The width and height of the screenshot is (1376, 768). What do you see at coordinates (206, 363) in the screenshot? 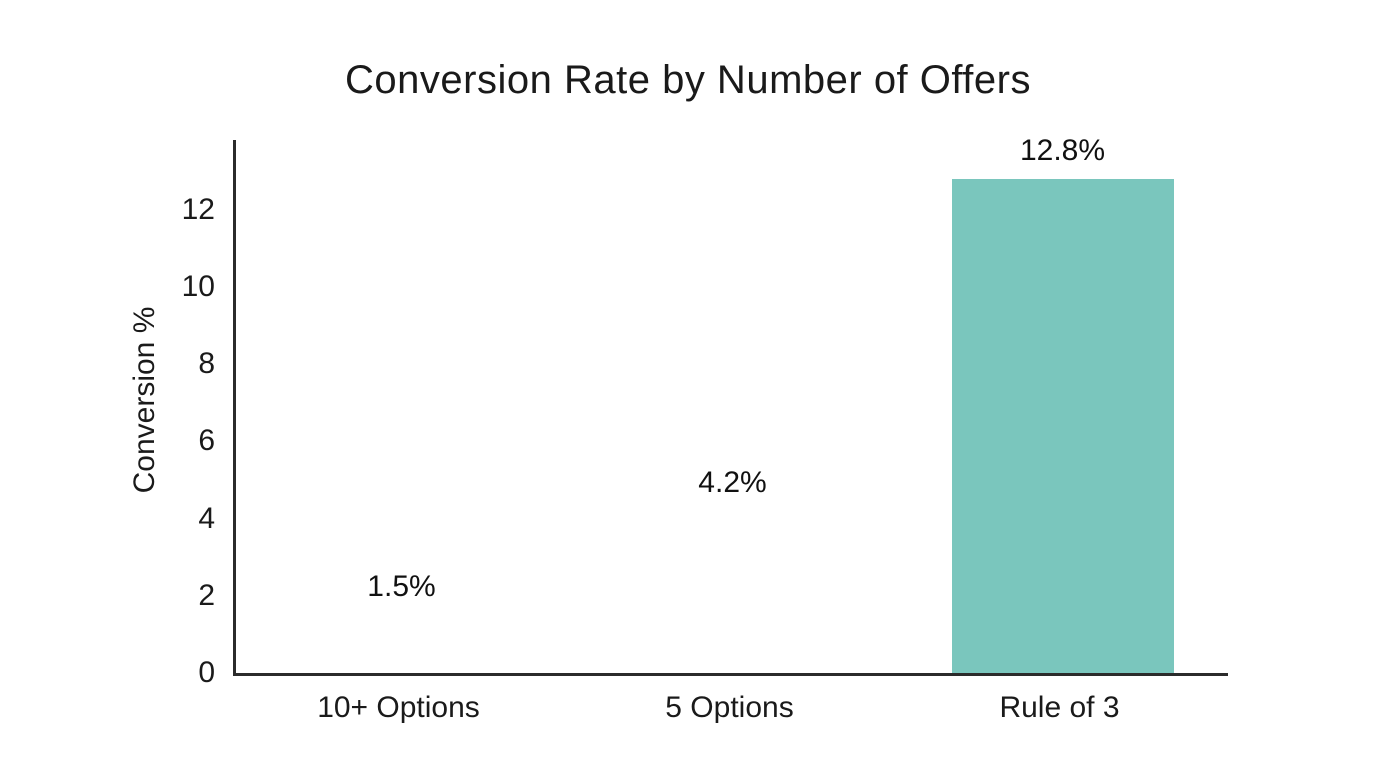
I see `y-tick-label: 8` at bounding box center [206, 363].